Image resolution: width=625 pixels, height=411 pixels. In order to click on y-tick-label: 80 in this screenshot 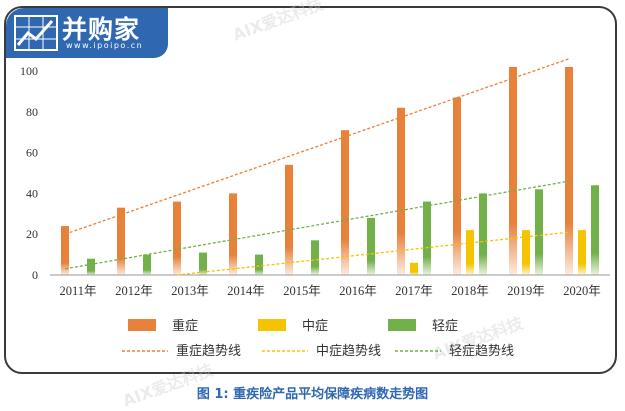, I will do `click(32, 112)`.